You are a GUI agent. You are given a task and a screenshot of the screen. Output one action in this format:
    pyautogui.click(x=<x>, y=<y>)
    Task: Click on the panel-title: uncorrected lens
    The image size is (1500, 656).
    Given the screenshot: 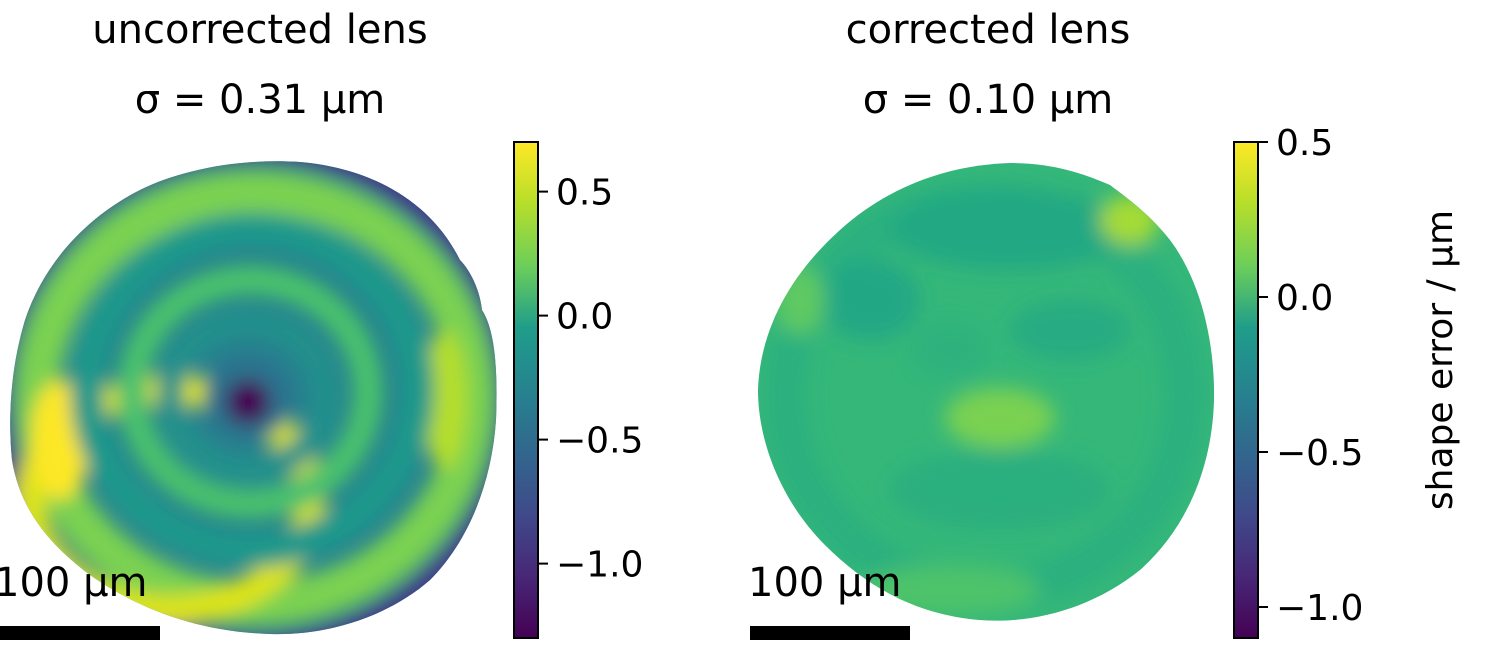 What is the action you would take?
    pyautogui.click(x=260, y=30)
    